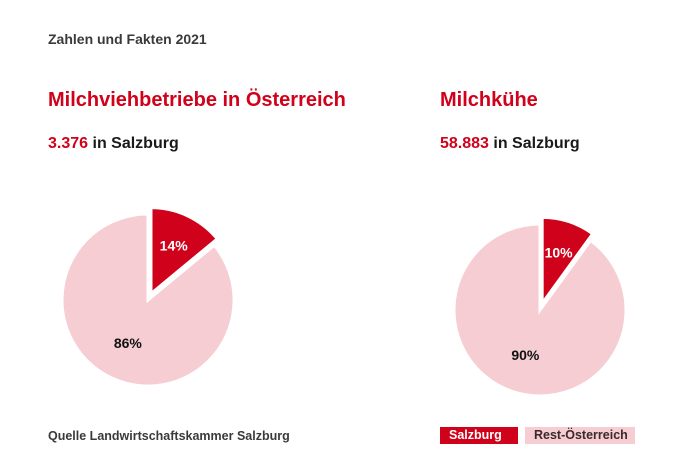  I want to click on legend-rest-oesterreich: Rest-Österreich, so click(580, 435).